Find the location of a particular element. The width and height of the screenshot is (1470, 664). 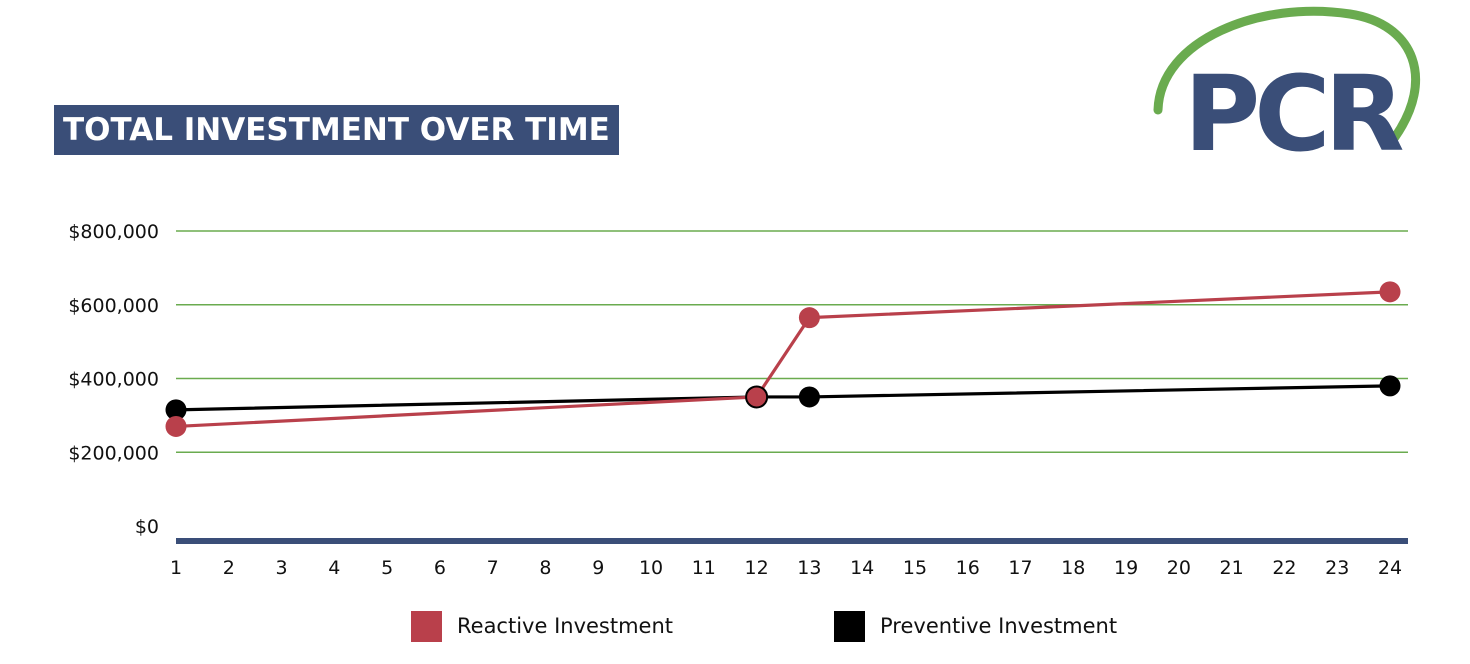

y-tick-label-3: $600,000 is located at coordinates (113, 306).